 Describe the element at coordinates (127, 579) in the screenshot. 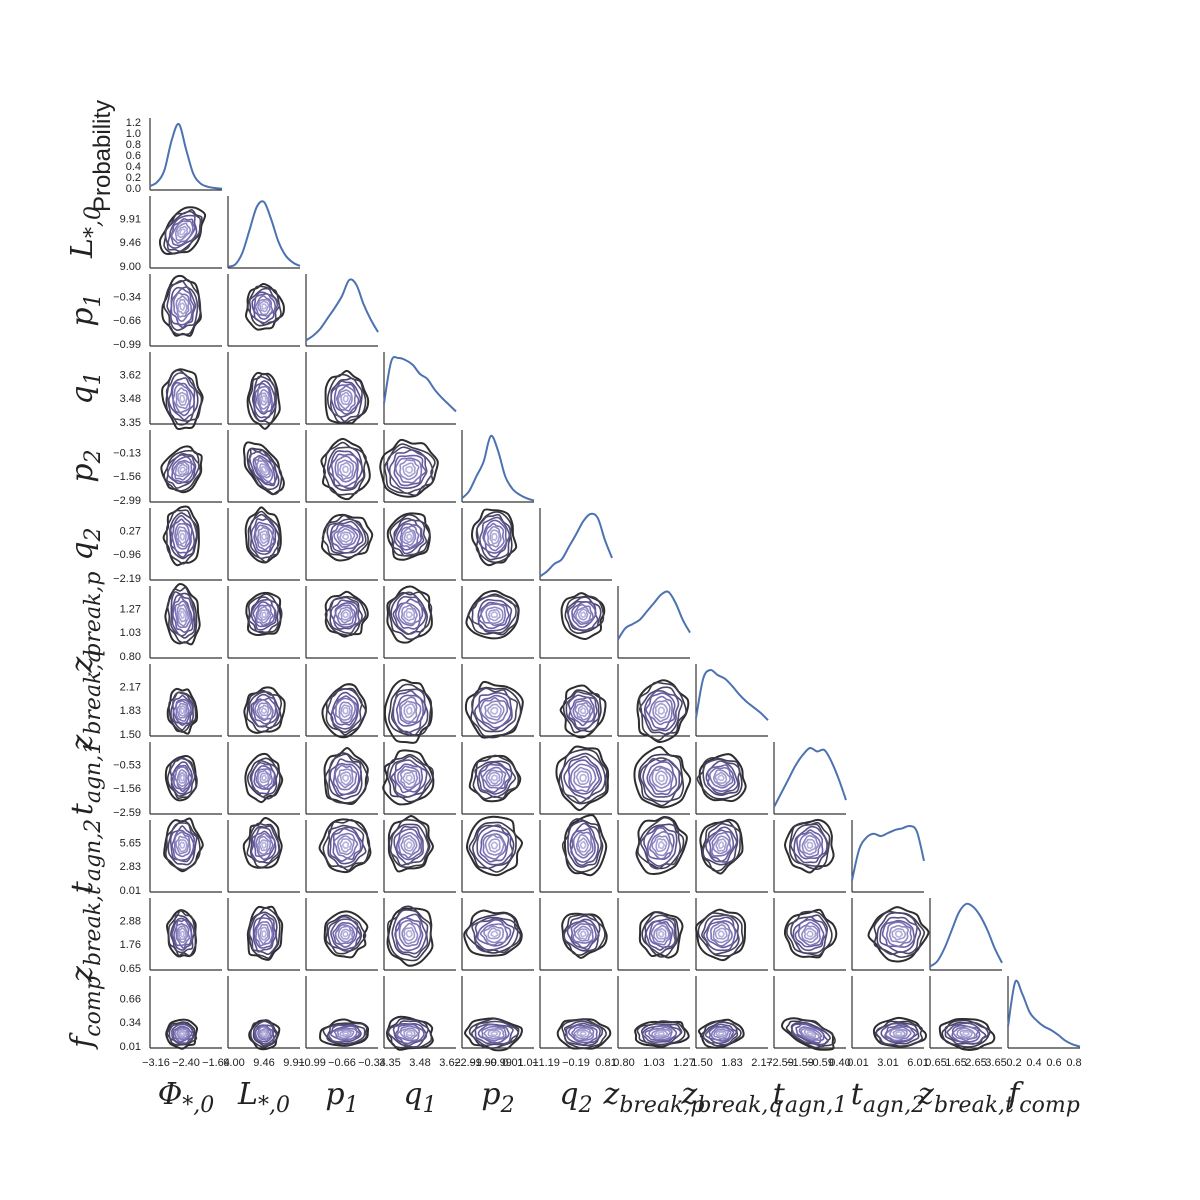

I see `y-tick-label: −2.19` at that location.